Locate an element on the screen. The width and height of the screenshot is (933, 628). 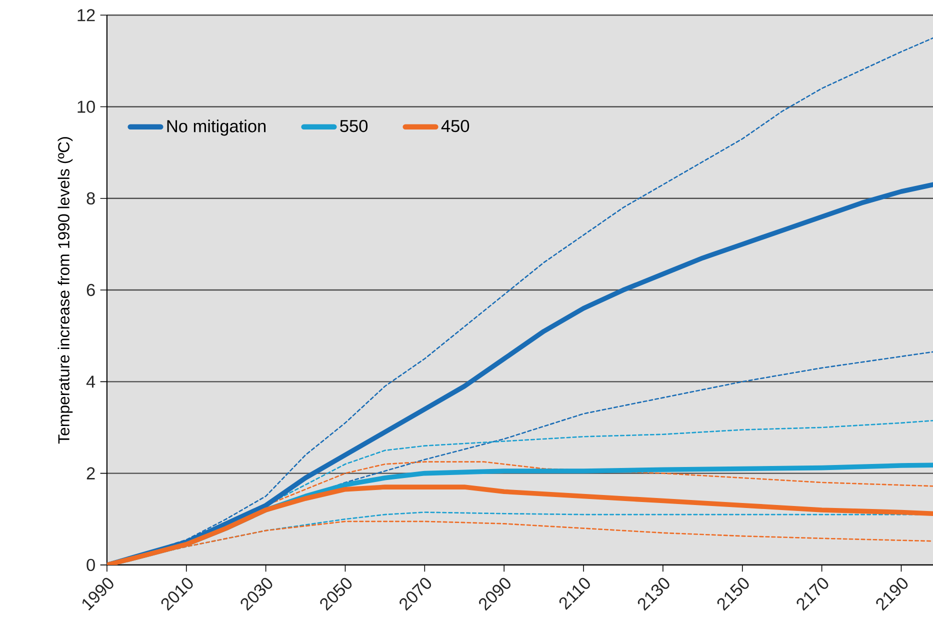
legend-label: 550 is located at coordinates (354, 126).